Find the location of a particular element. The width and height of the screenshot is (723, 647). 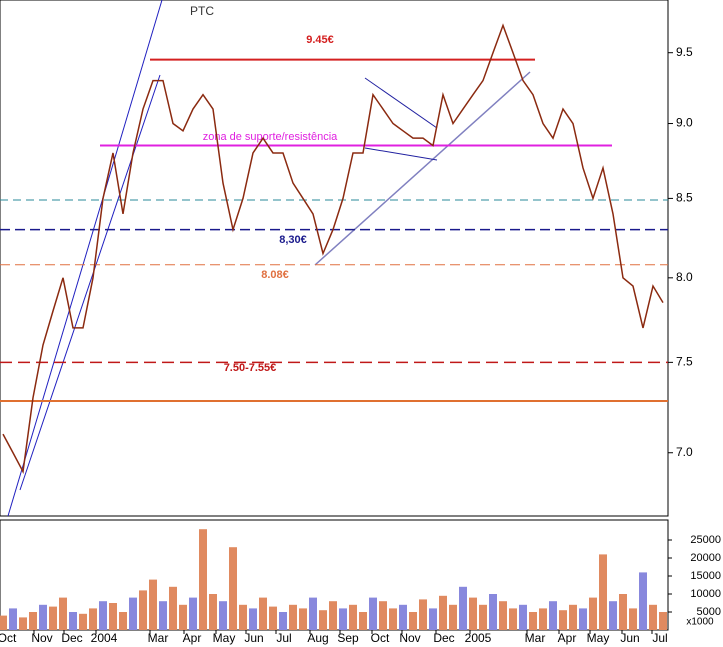

volume-unit: x1000 is located at coordinates (700, 622).